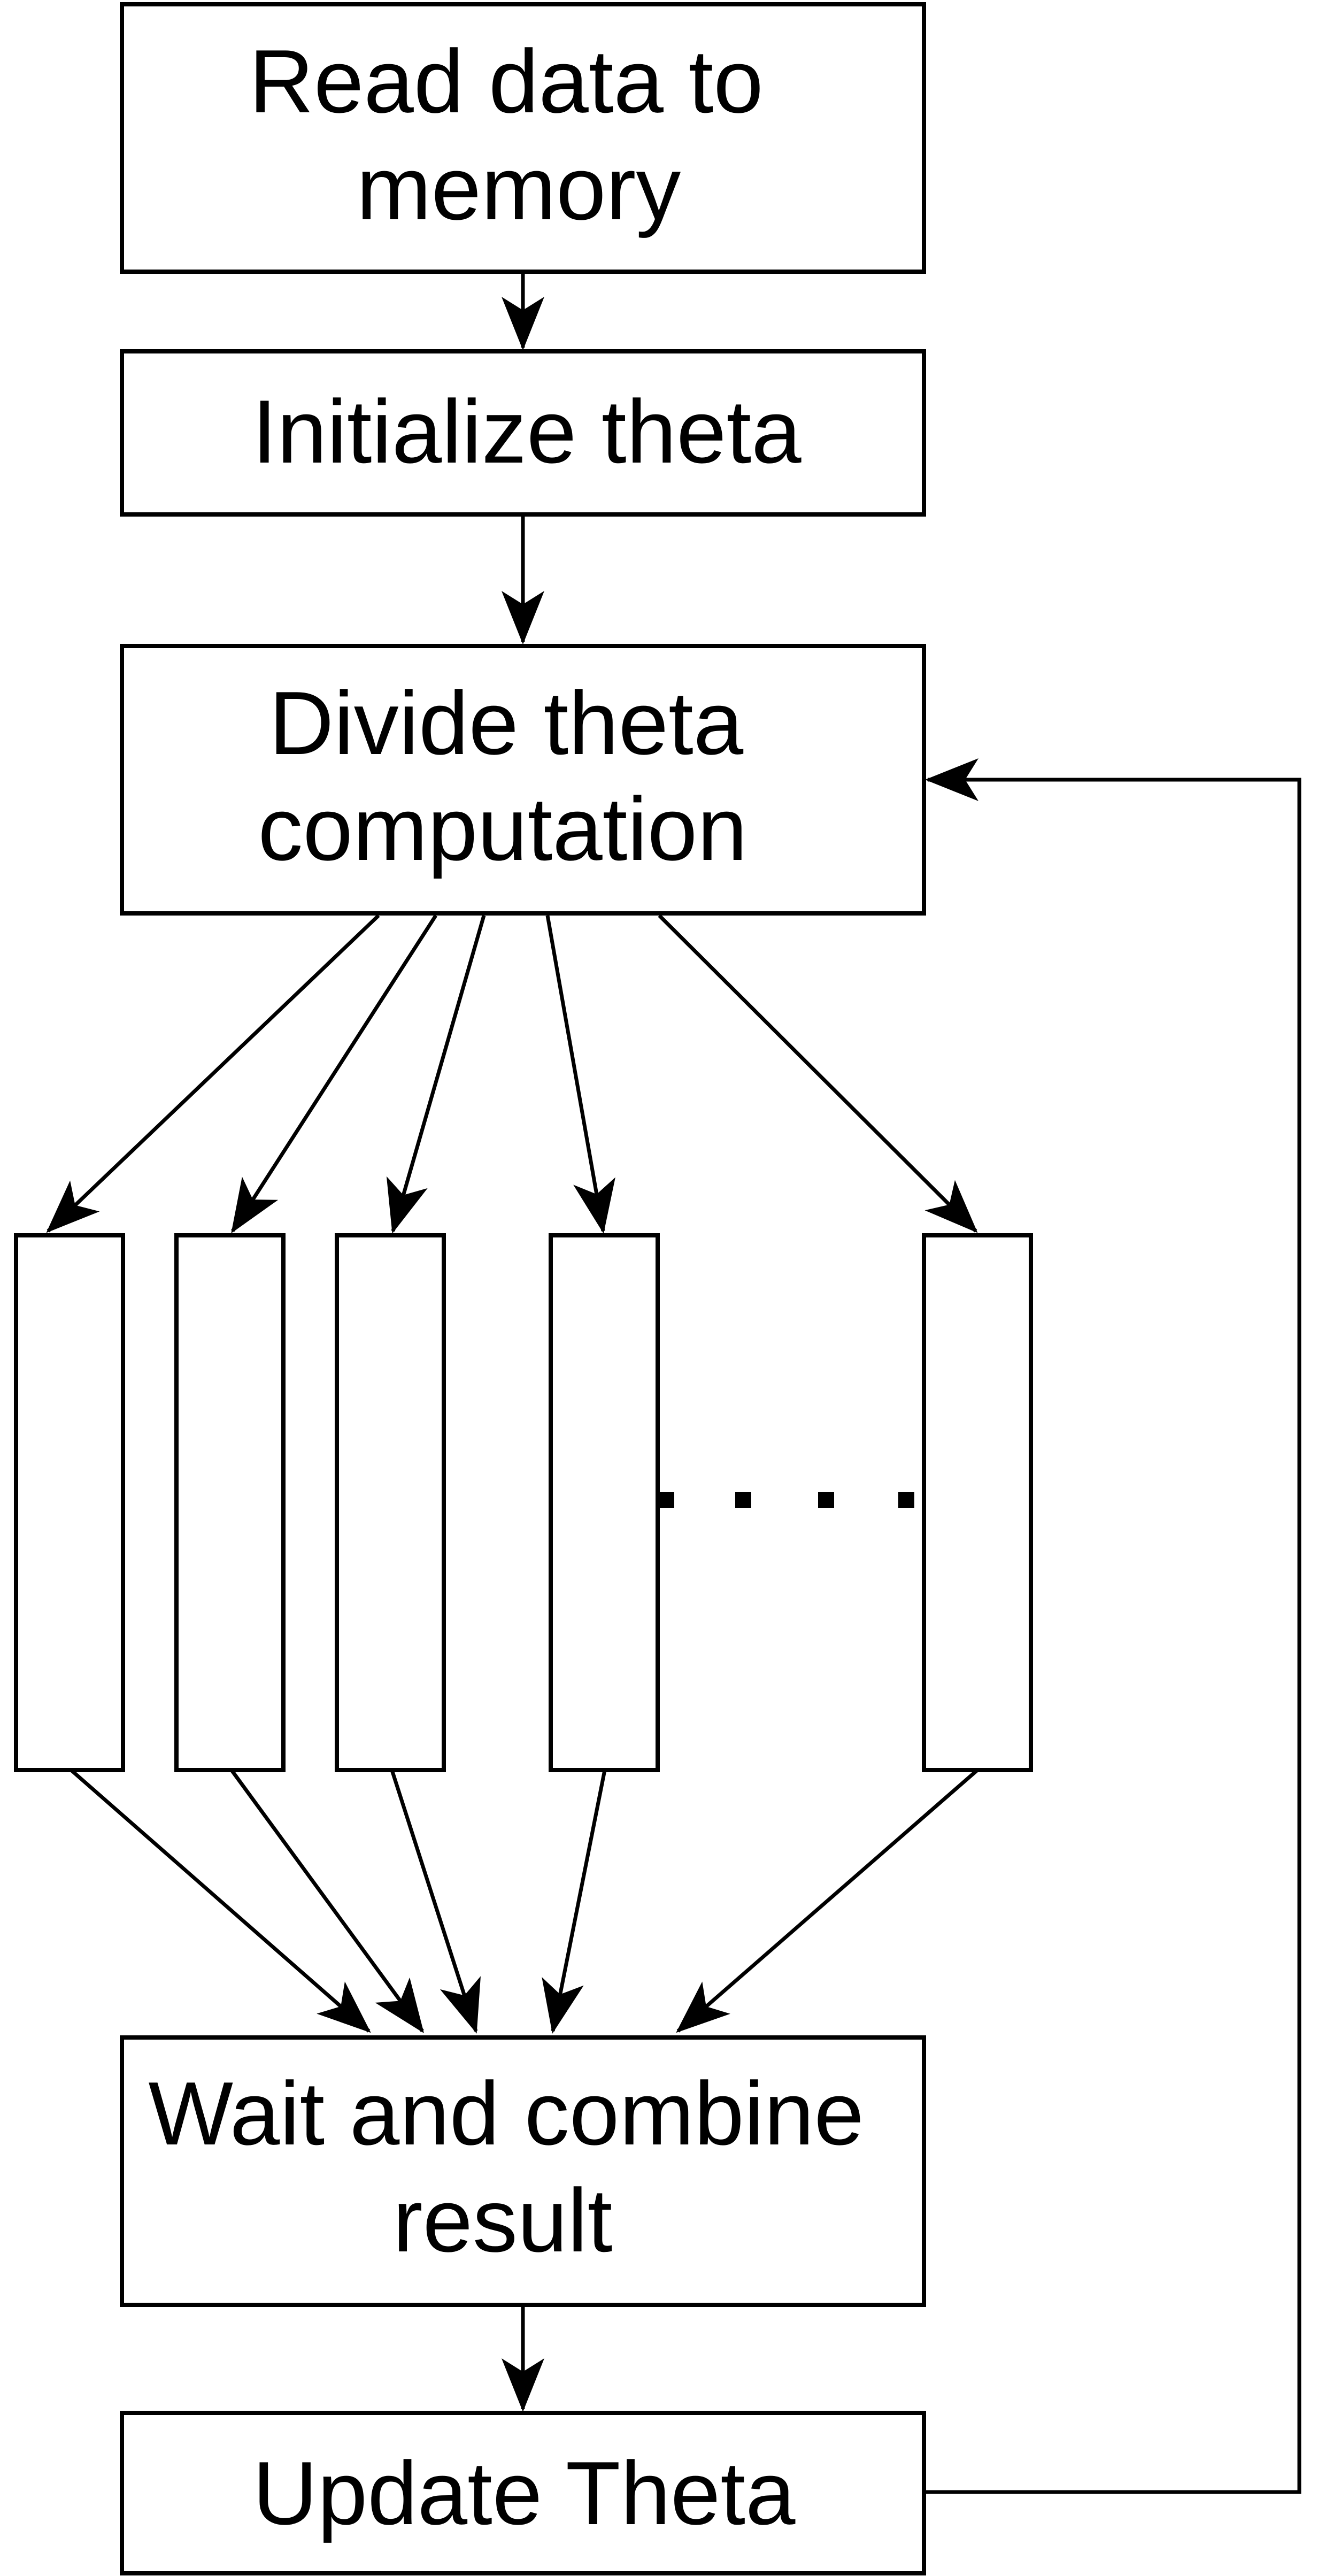 The height and width of the screenshot is (2576, 1341). I want to click on node-init-theta-label: Initialize theta, so click(526, 431).